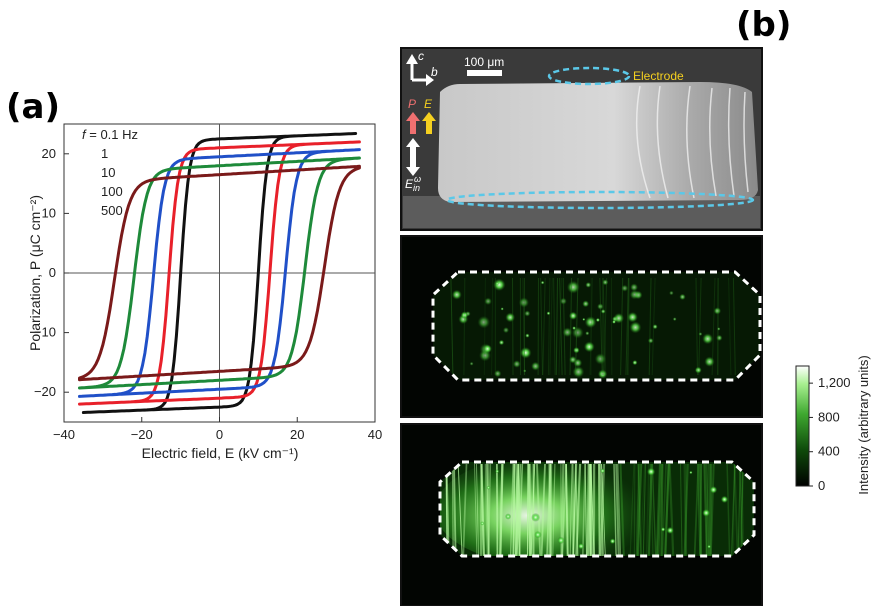 This screenshot has width=877, height=606. I want to click on legend-entry: 500, so click(112, 210).